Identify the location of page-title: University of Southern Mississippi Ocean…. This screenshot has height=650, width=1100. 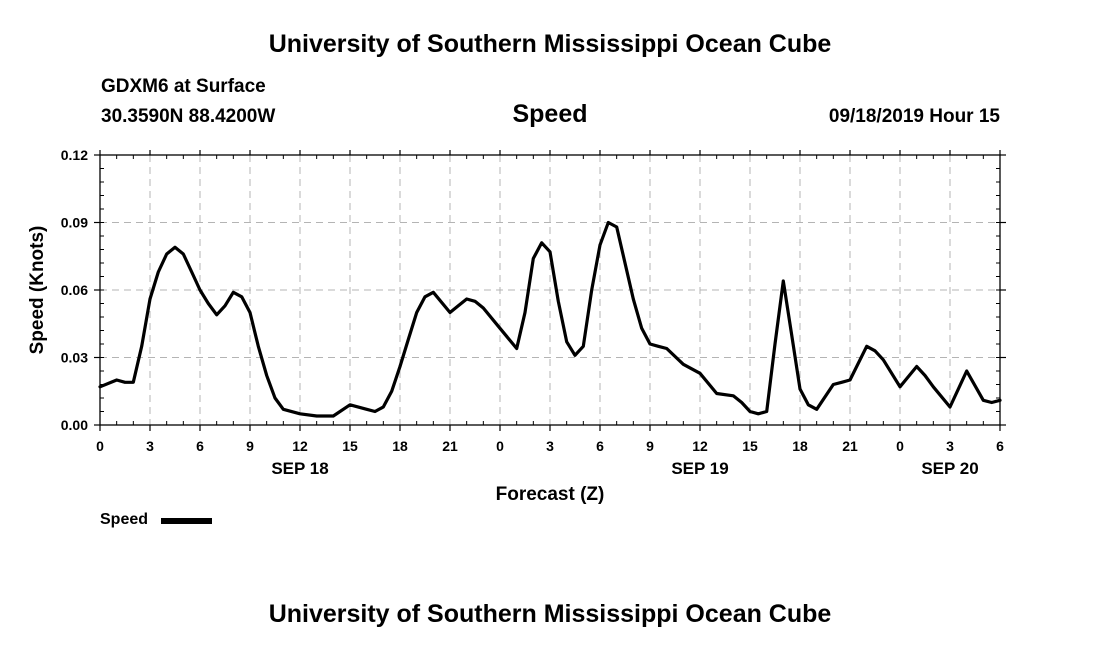
(550, 44).